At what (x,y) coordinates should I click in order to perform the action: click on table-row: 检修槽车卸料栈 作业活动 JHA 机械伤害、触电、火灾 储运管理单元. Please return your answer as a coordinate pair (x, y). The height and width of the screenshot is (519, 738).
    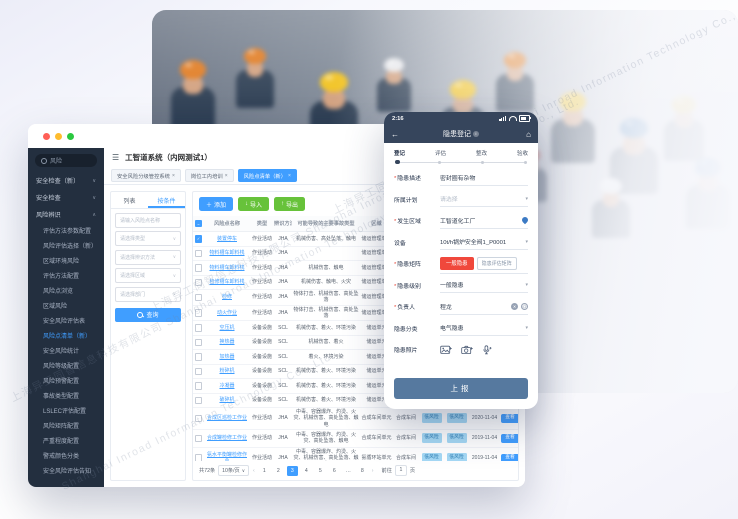
    Looking at the image, I should click on (355, 283).